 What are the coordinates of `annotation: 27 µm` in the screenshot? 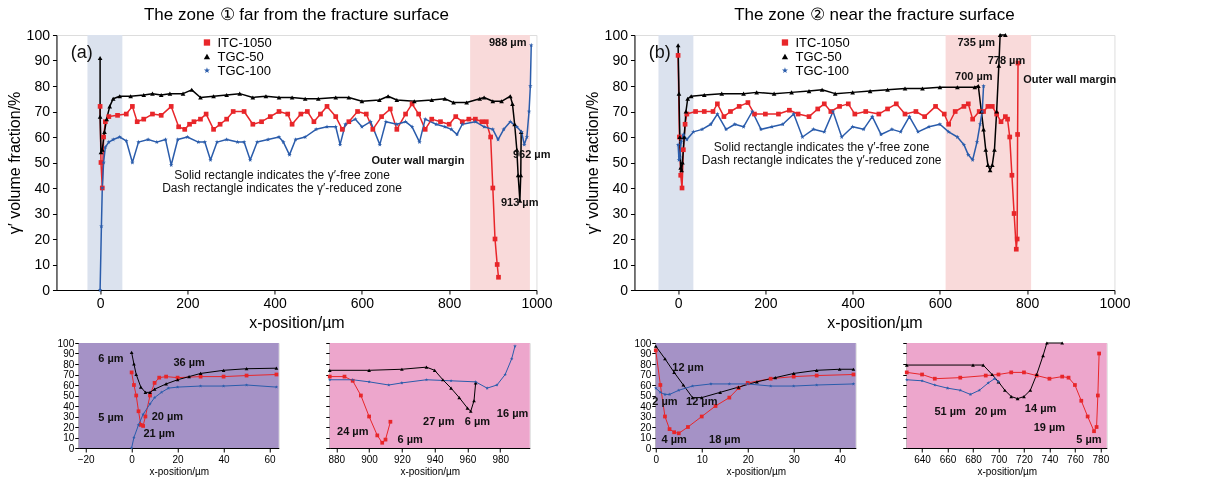 It's located at (439, 420).